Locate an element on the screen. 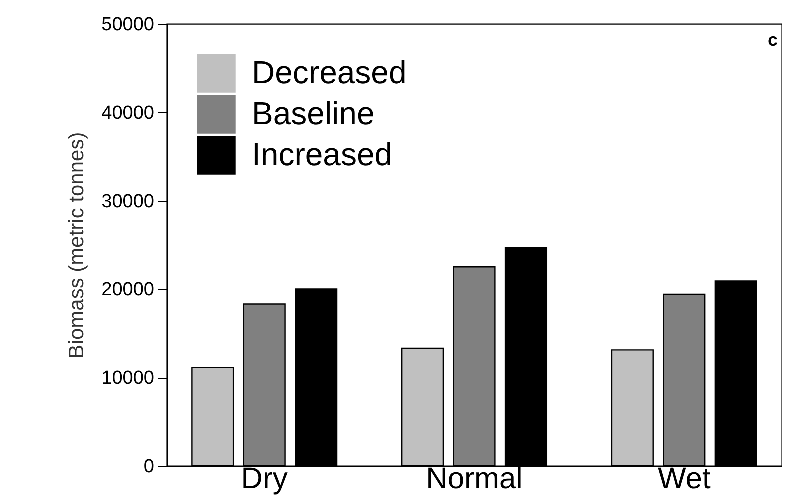 Image resolution: width=788 pixels, height=504 pixels. y-axis-title: Biomass (metric tonnes) is located at coordinates (77, 245).